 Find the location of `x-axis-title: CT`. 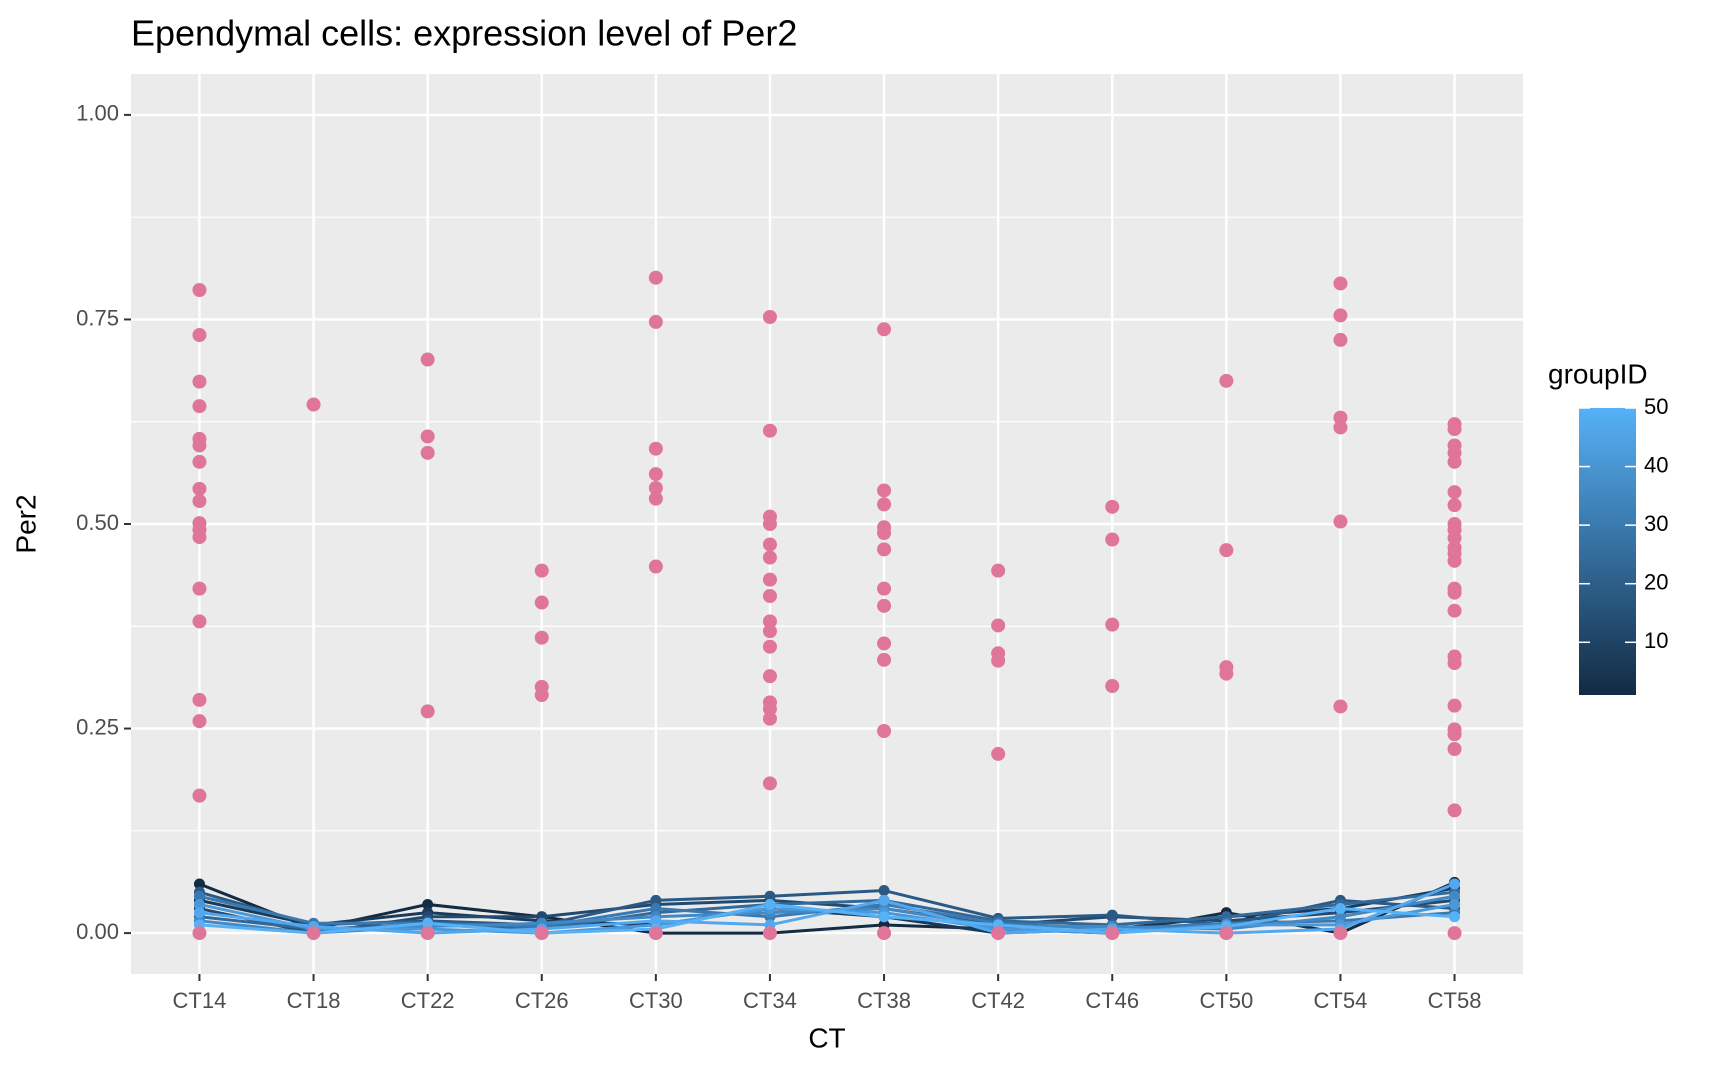

x-axis-title: CT is located at coordinates (826, 1037).